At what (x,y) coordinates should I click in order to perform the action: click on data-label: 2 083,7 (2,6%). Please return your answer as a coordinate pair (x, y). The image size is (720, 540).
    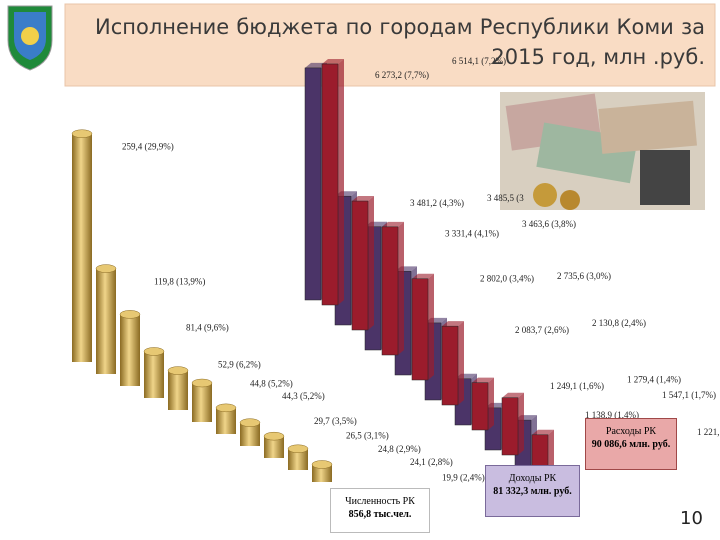
    Looking at the image, I should click on (542, 330).